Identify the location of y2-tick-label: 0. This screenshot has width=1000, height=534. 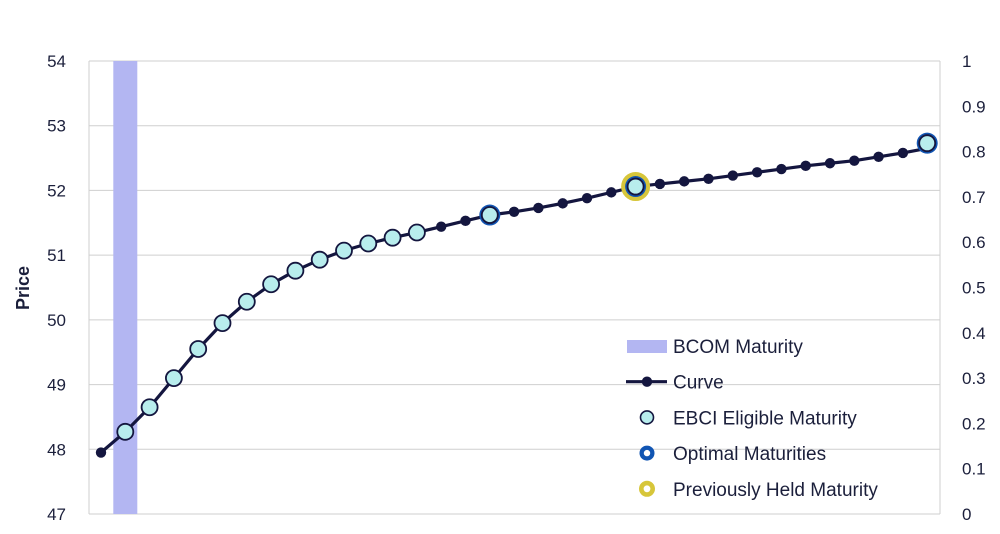
(966, 514).